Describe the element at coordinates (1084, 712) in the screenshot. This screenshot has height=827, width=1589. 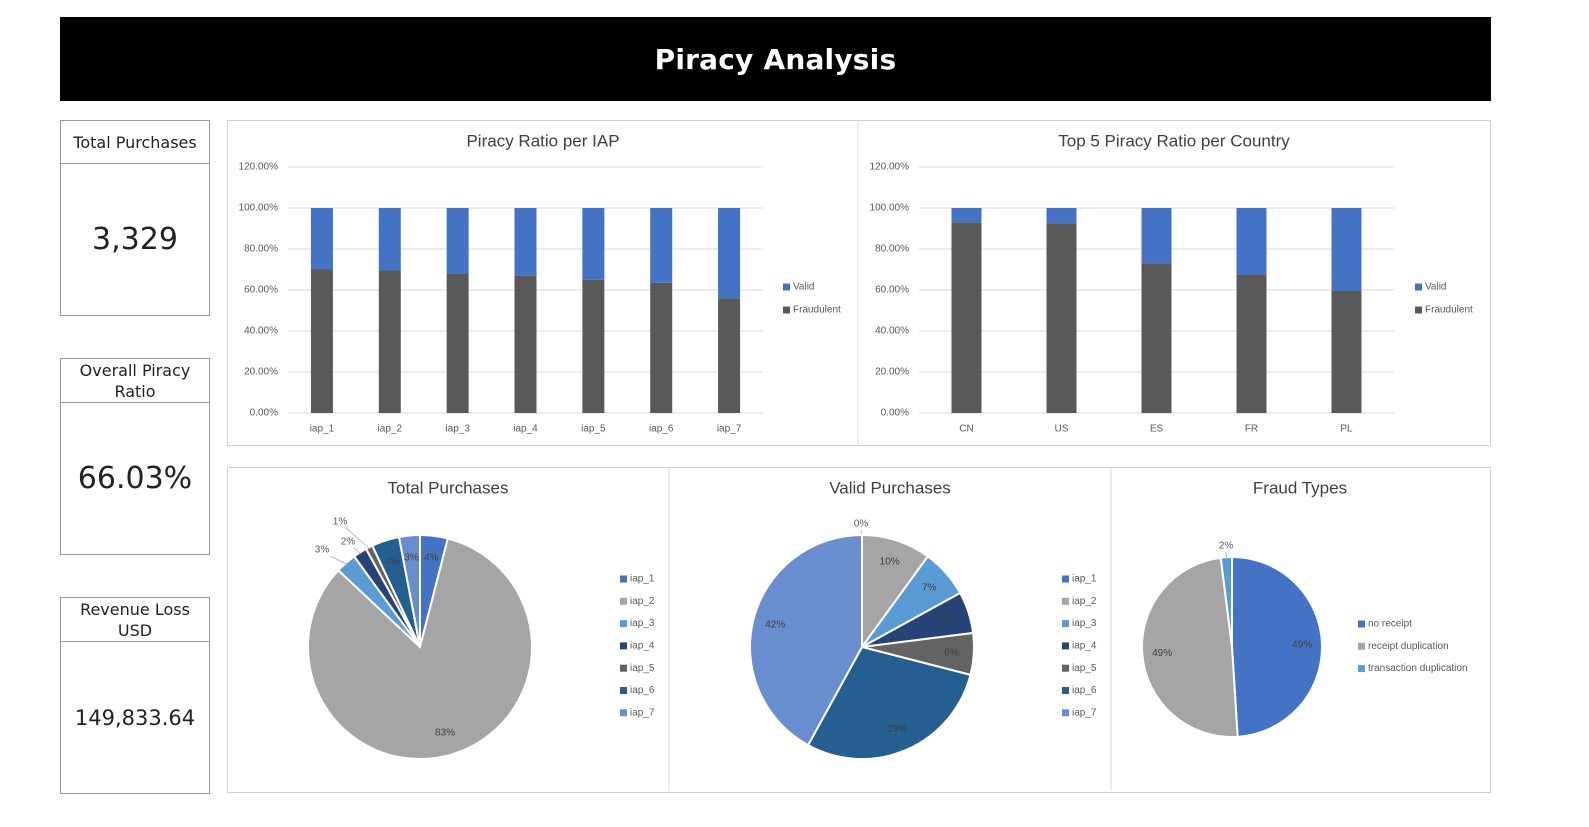
I see `legend-label: iap_7` at that location.